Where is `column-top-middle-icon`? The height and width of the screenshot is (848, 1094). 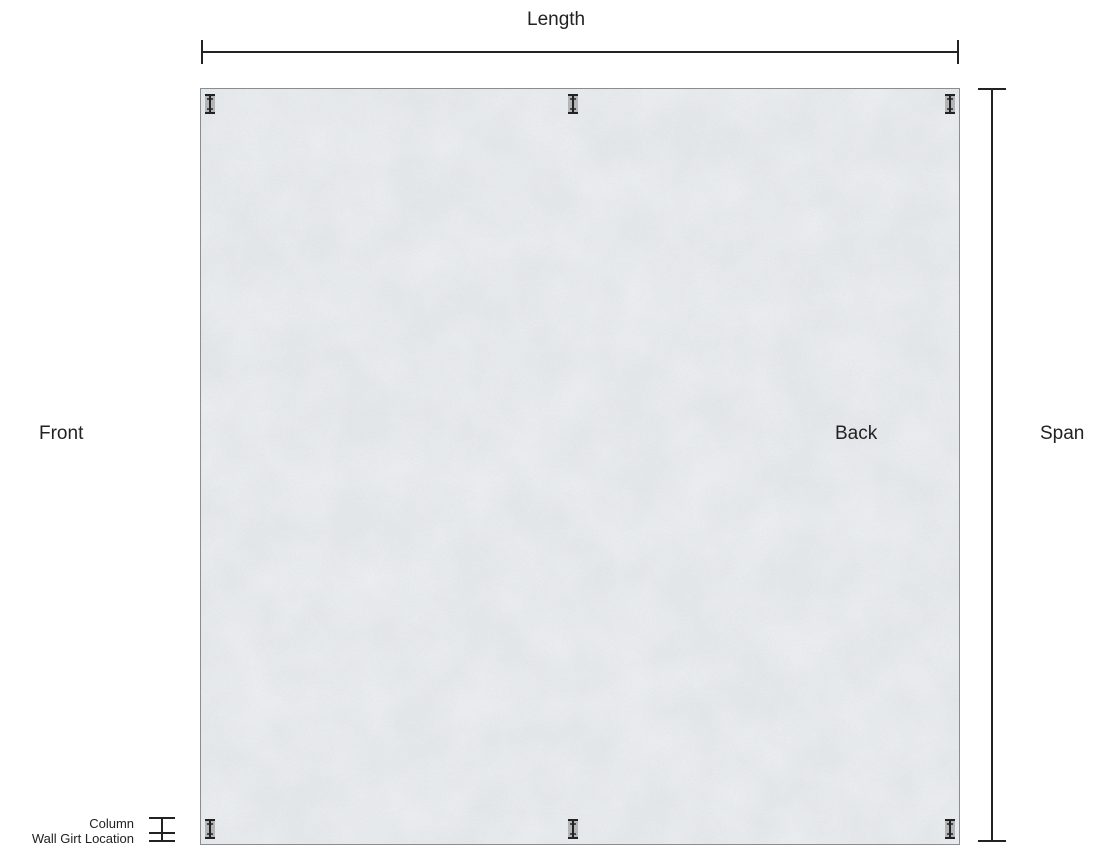
column-top-middle-icon is located at coordinates (573, 104).